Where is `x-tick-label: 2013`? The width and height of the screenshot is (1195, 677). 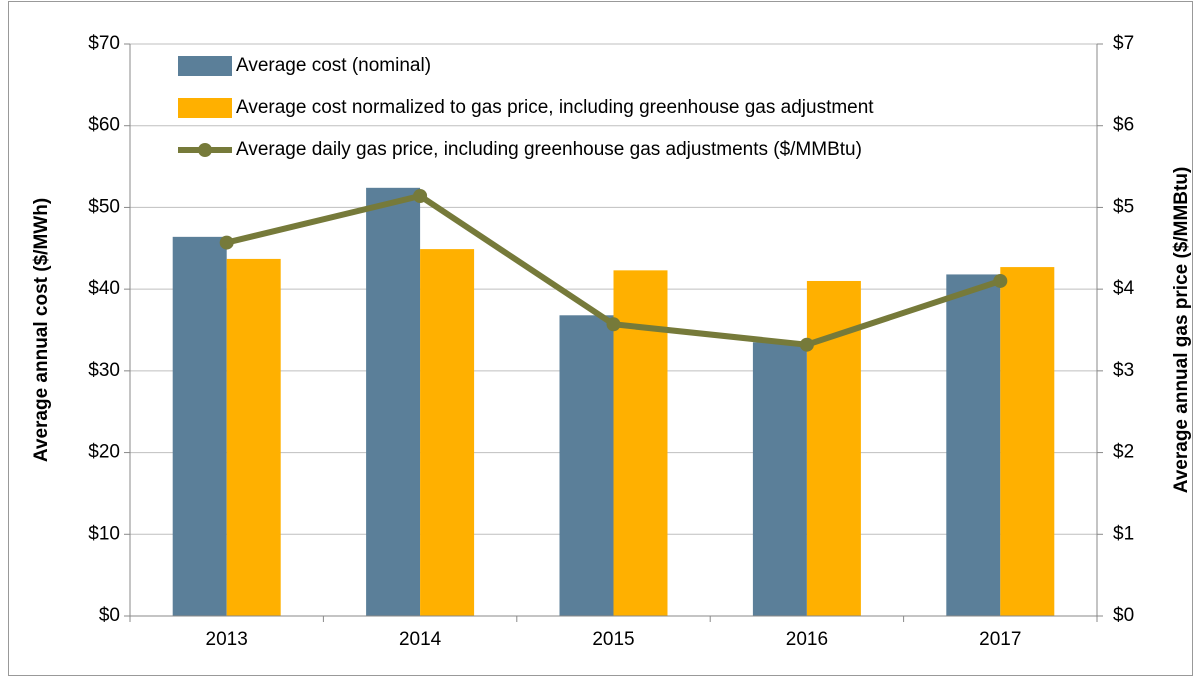 x-tick-label: 2013 is located at coordinates (227, 639).